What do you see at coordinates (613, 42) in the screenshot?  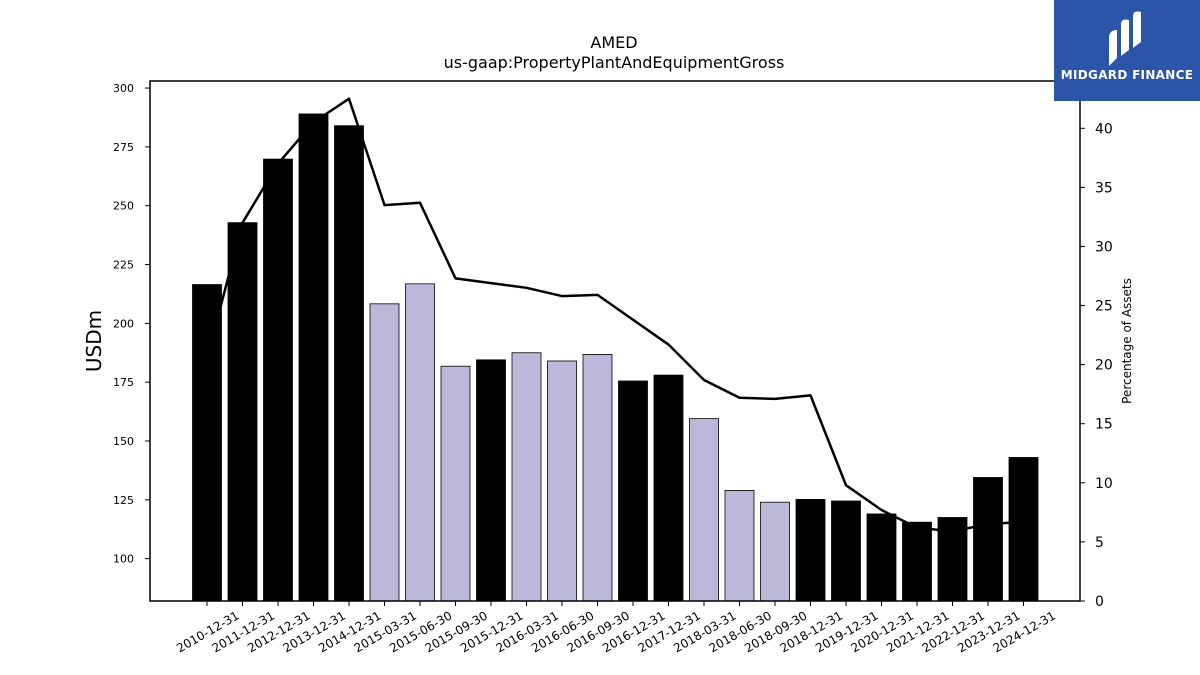 I see `chart-title: AMED` at bounding box center [613, 42].